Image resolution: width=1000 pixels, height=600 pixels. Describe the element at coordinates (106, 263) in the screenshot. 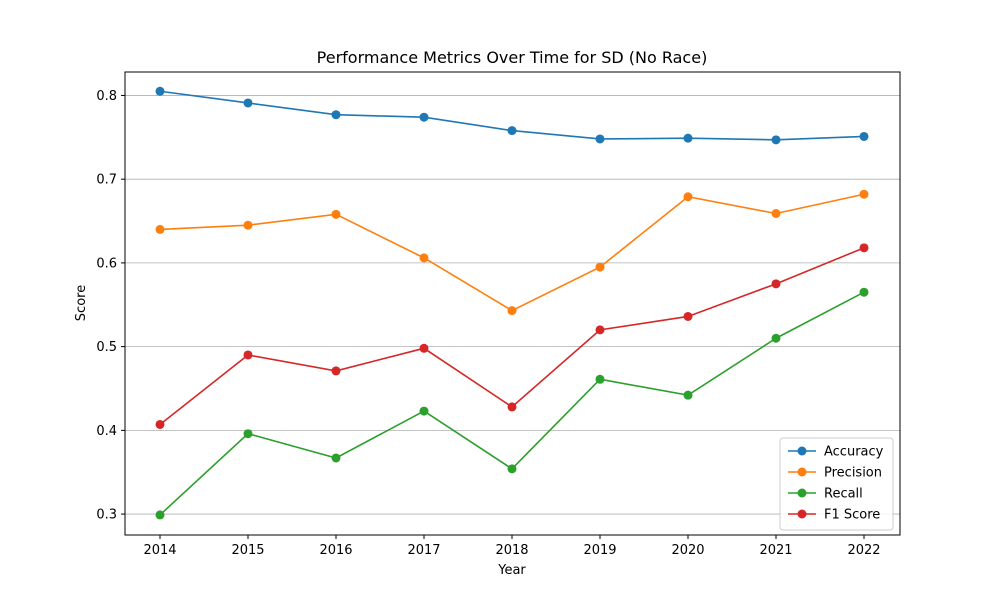

I see `y-tick-label: 0.6` at that location.